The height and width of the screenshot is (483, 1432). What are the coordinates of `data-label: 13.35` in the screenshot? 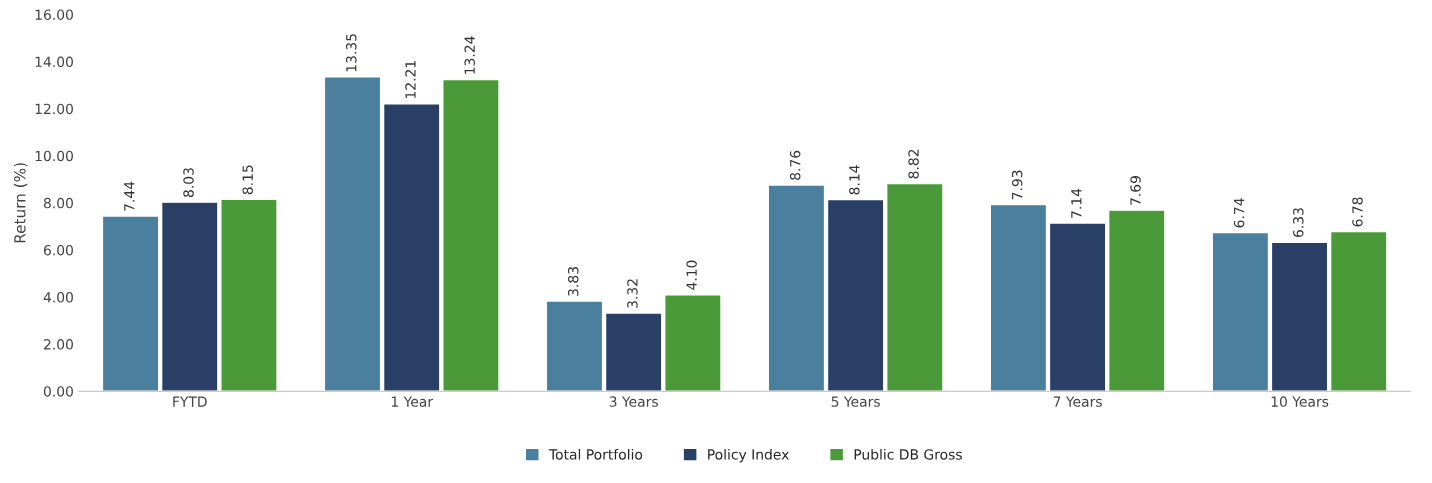 It's located at (351, 53).